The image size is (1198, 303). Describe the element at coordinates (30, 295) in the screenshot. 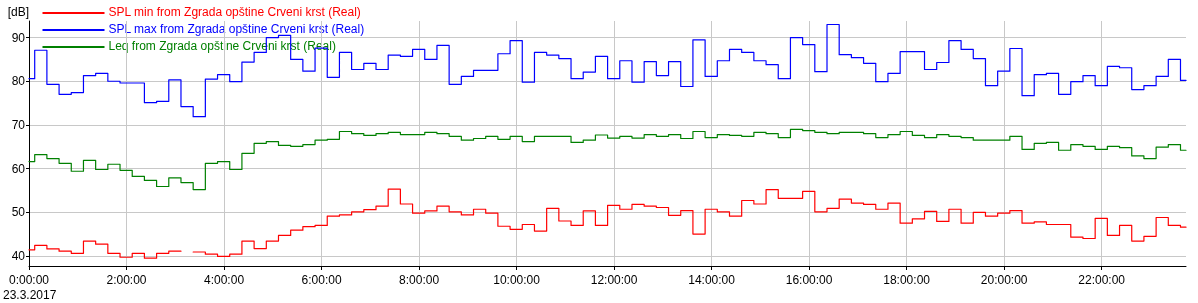

I see `text: 23.3.2017` at that location.